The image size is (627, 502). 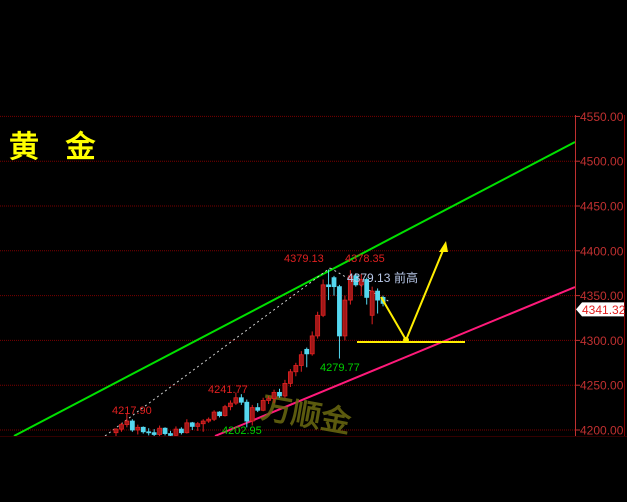 I want to click on price-annotation: 4217.90, so click(x=132, y=411).